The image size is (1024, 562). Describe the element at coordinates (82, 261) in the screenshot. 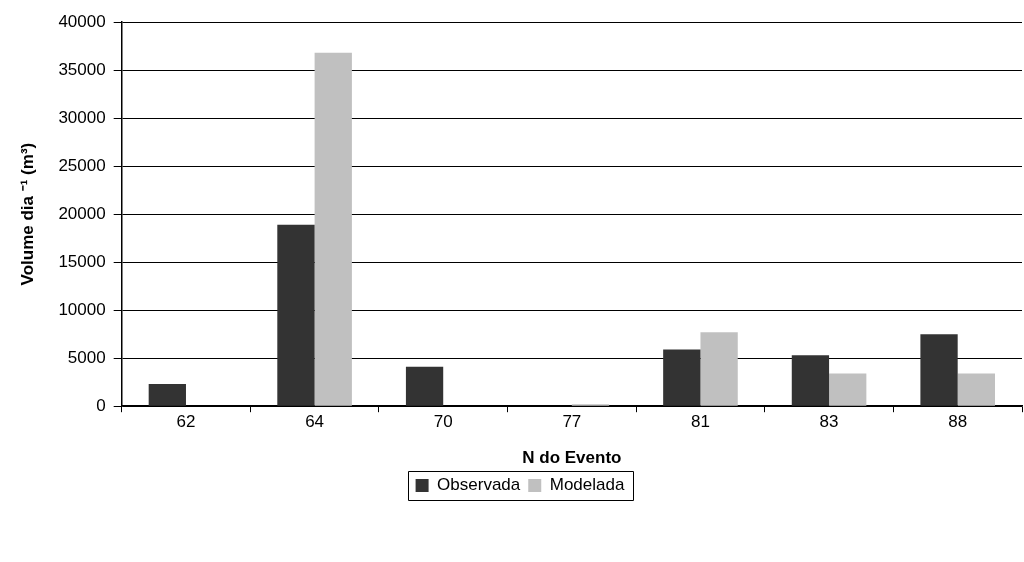

I see `y-tick-label: 15000` at that location.